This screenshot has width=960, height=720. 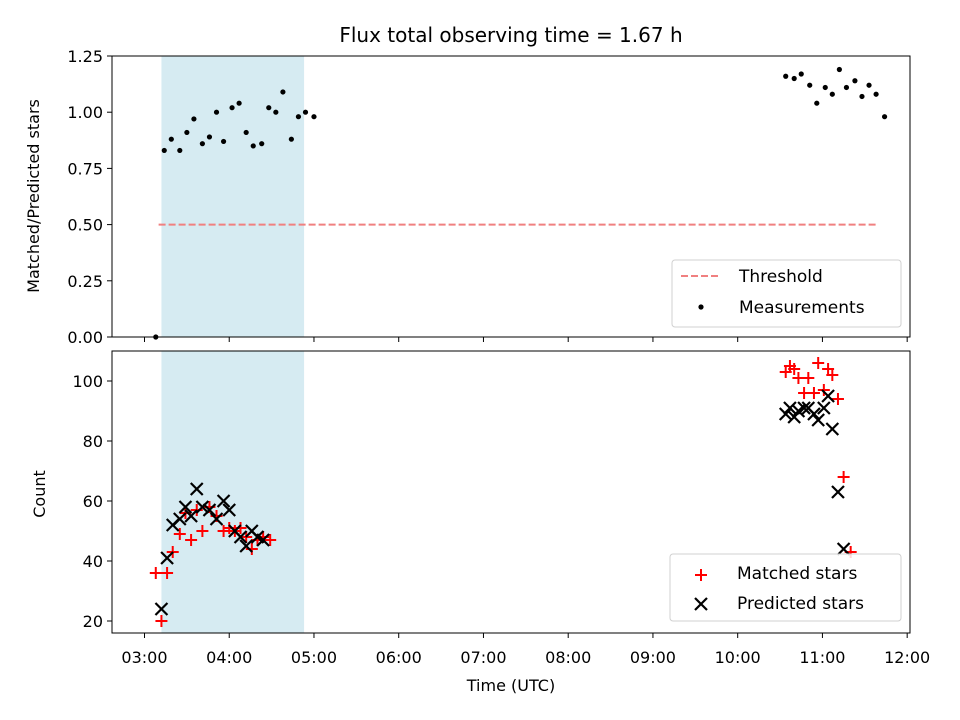 I want to click on bottom-y-tick-label: 100, so click(x=87, y=381).